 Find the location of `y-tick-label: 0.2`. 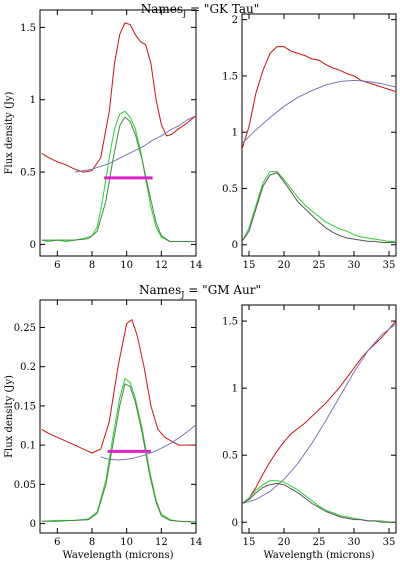

y-tick-label: 0.2 is located at coordinates (28, 367).